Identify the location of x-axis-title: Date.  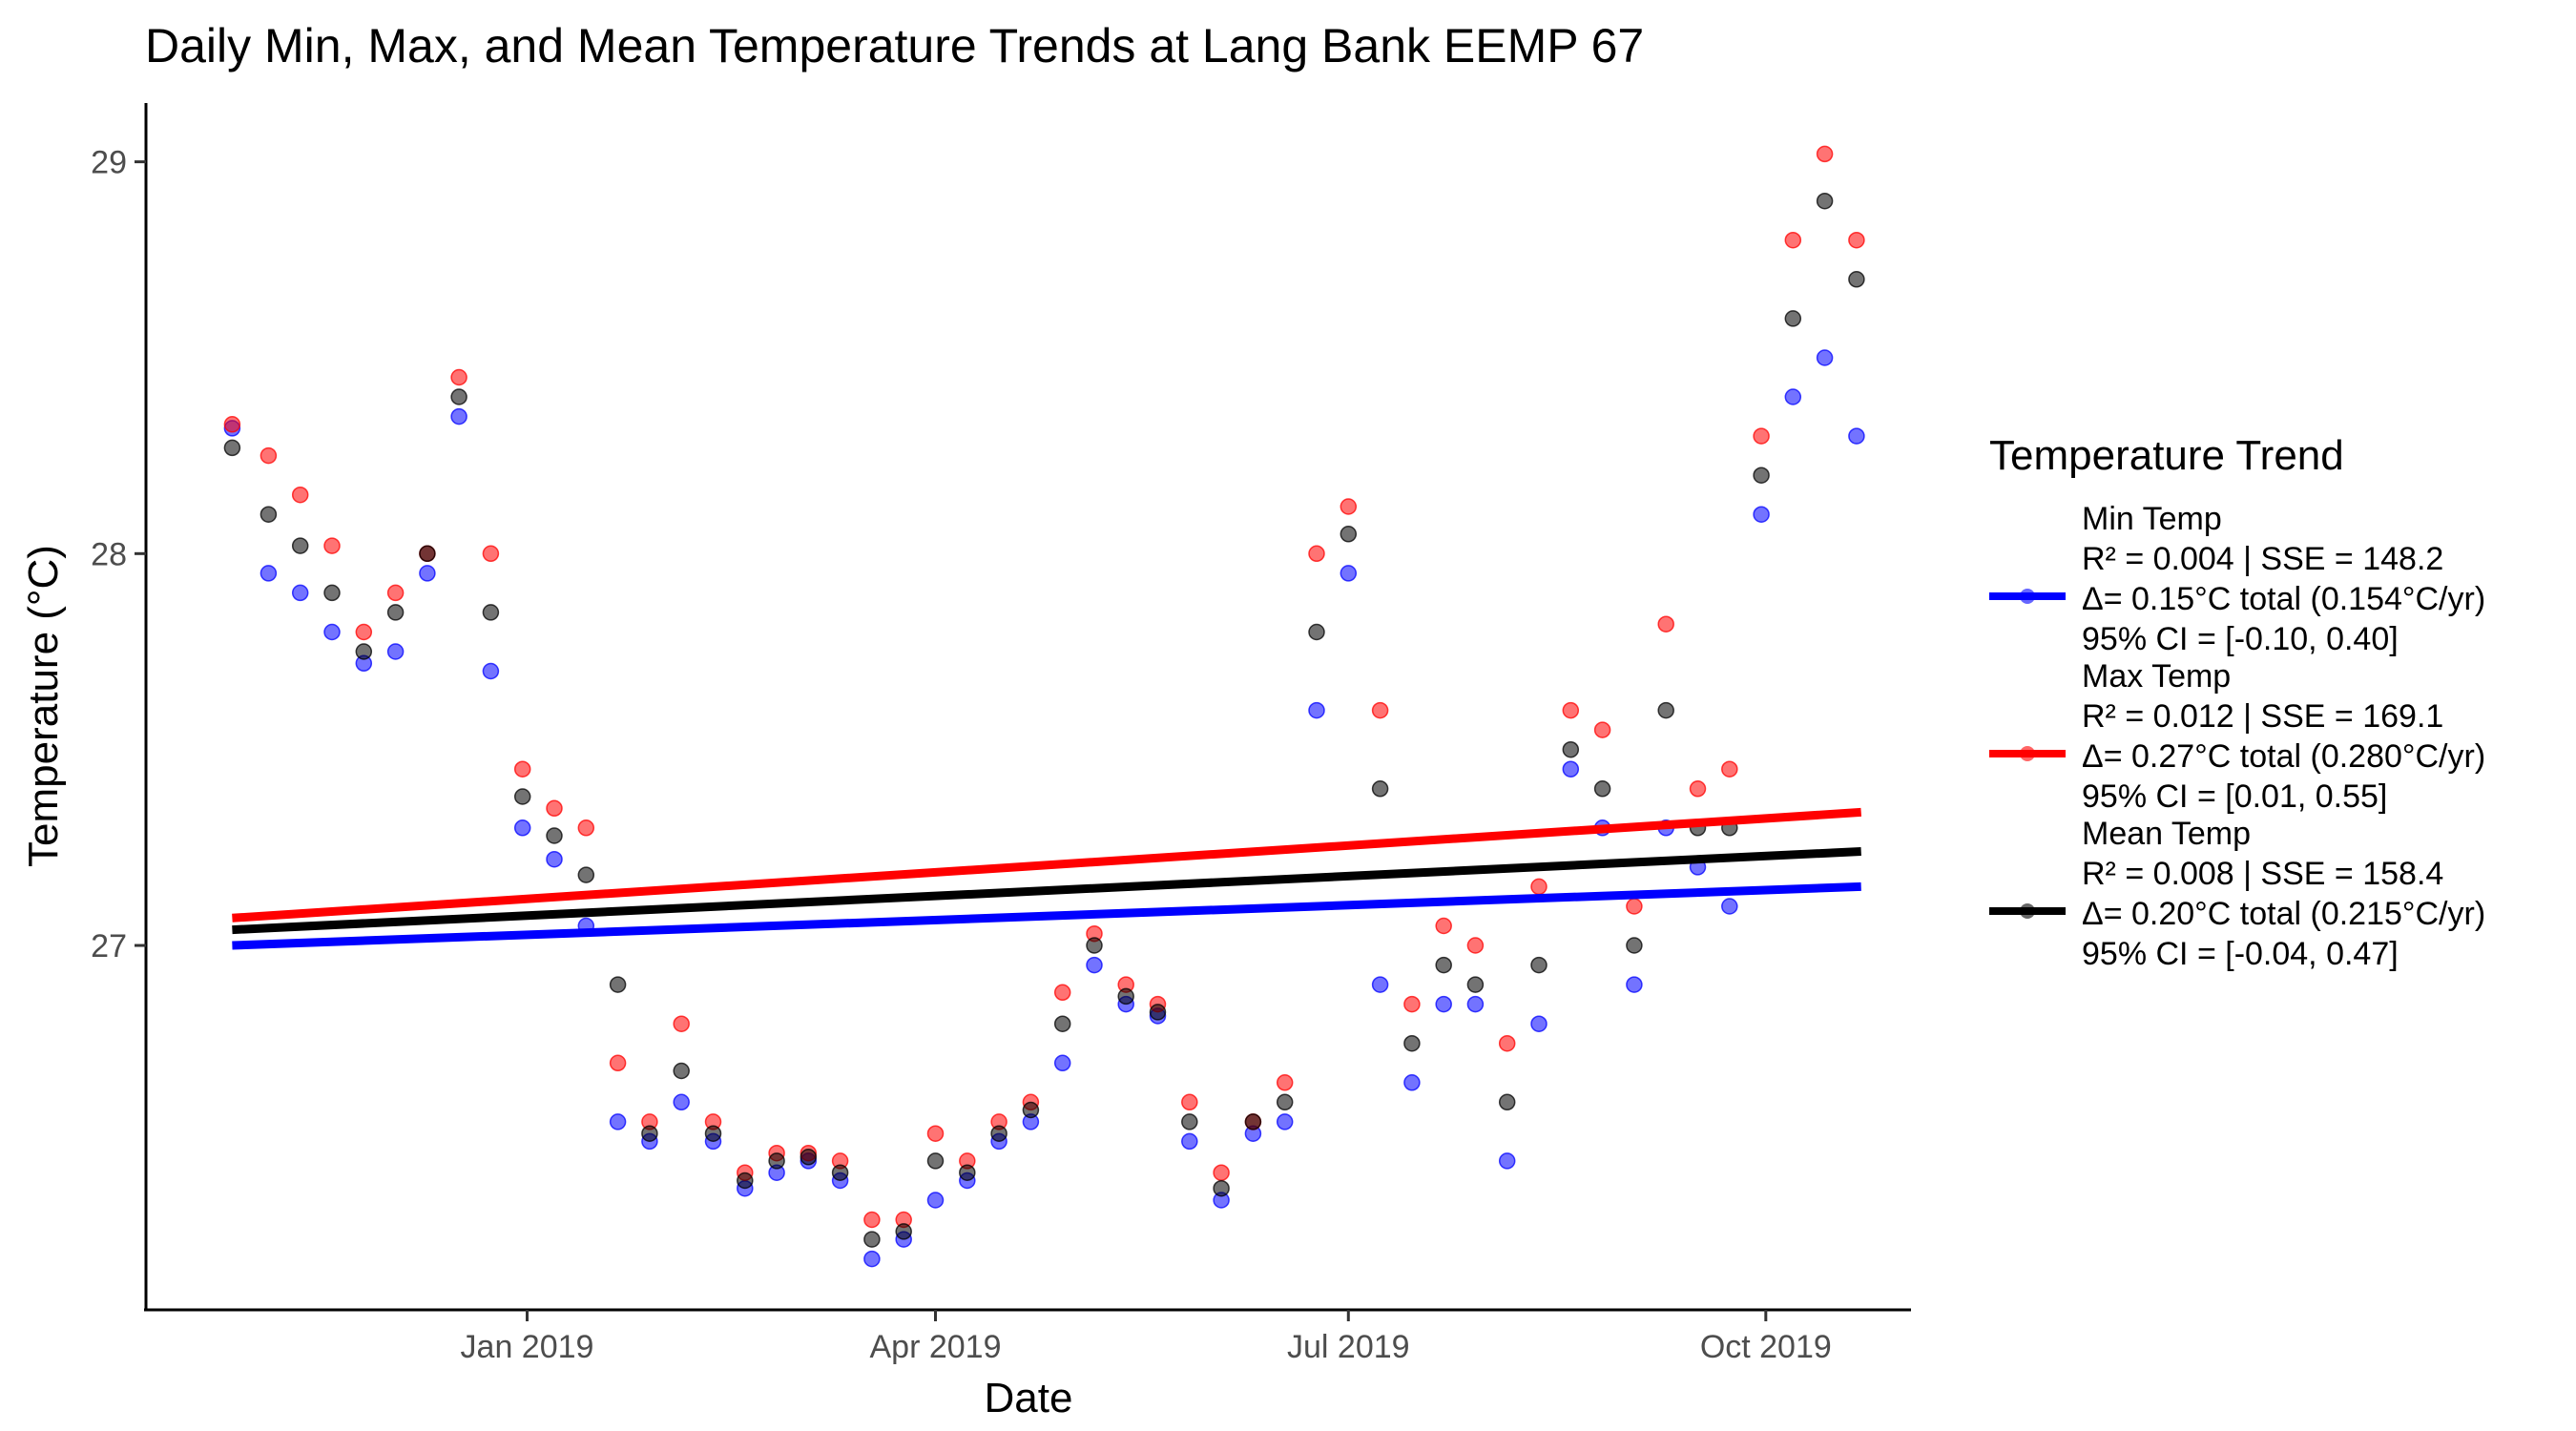
(1029, 1398).